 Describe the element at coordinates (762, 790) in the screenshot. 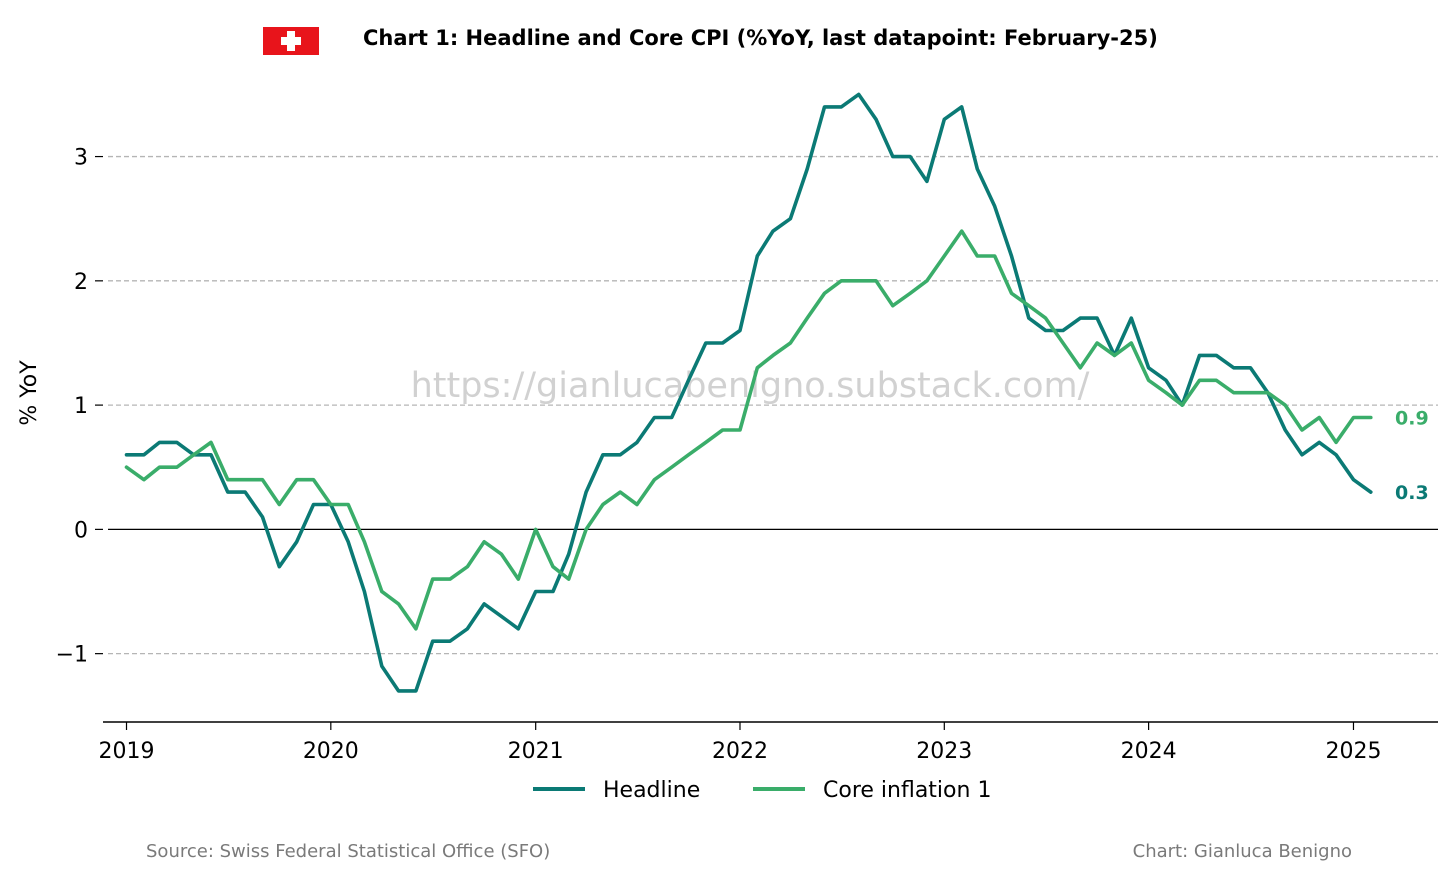

I see `legend: Headline Core inflation 1` at that location.